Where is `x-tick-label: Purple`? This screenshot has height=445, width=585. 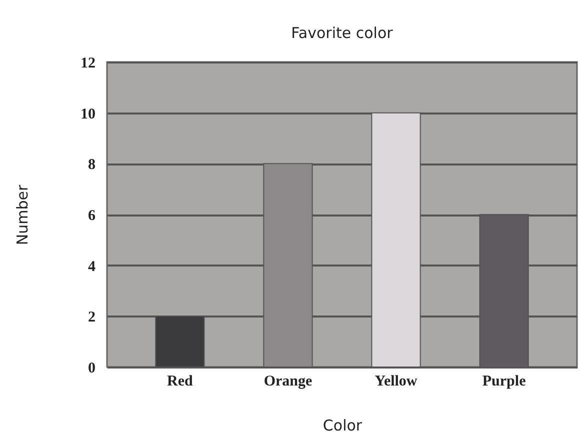
x-tick-label: Purple is located at coordinates (504, 382).